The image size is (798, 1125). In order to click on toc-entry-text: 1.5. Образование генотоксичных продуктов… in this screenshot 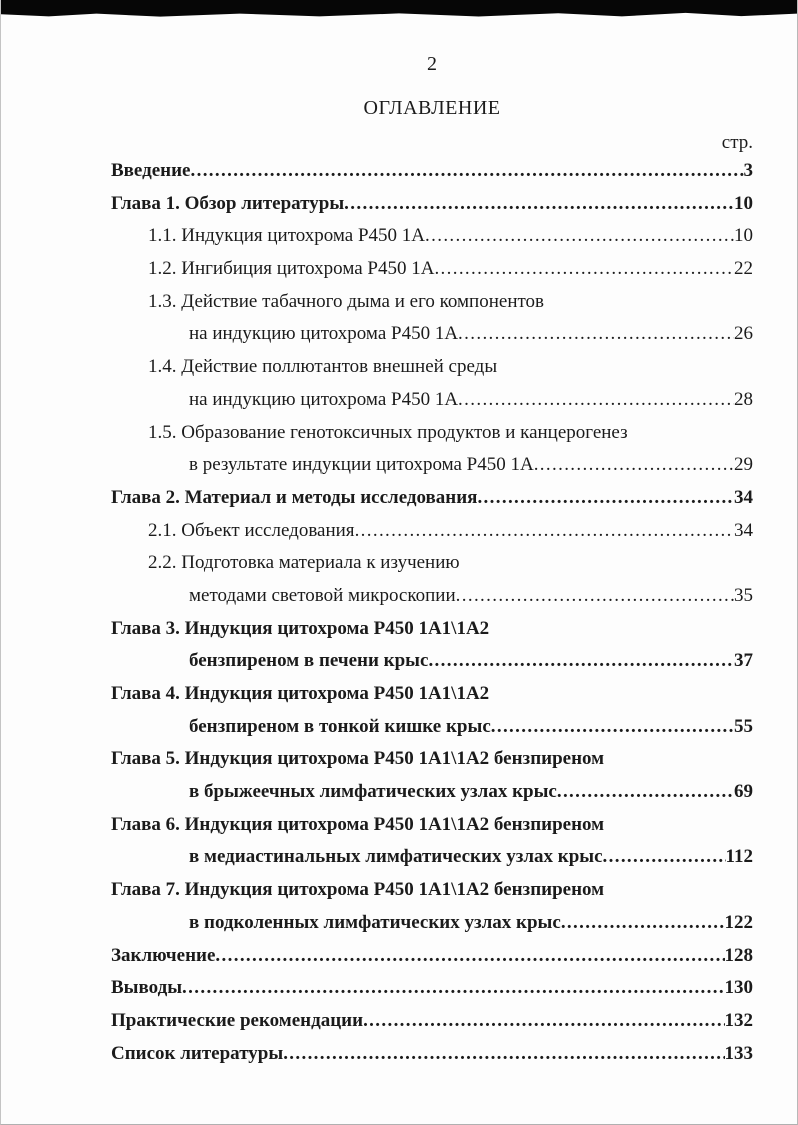, I will do `click(388, 432)`.